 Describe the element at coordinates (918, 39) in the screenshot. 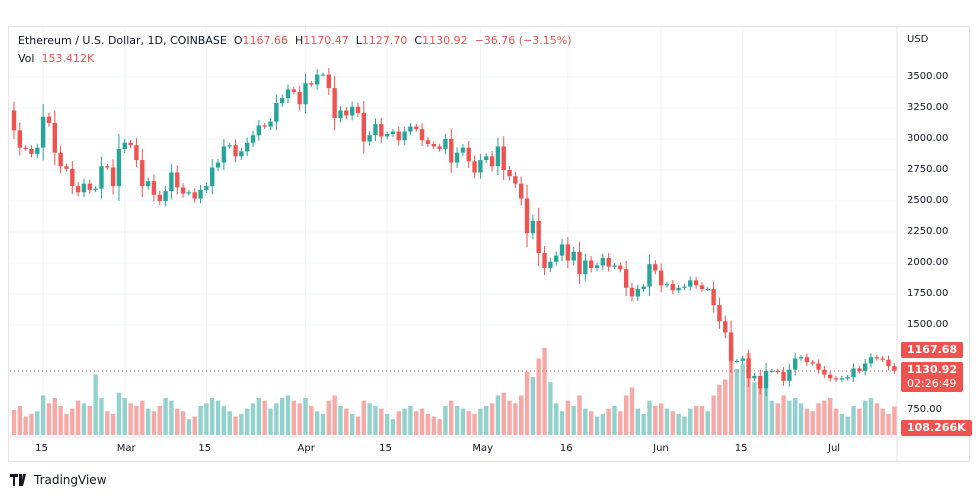

I see `currency-label: USD` at that location.